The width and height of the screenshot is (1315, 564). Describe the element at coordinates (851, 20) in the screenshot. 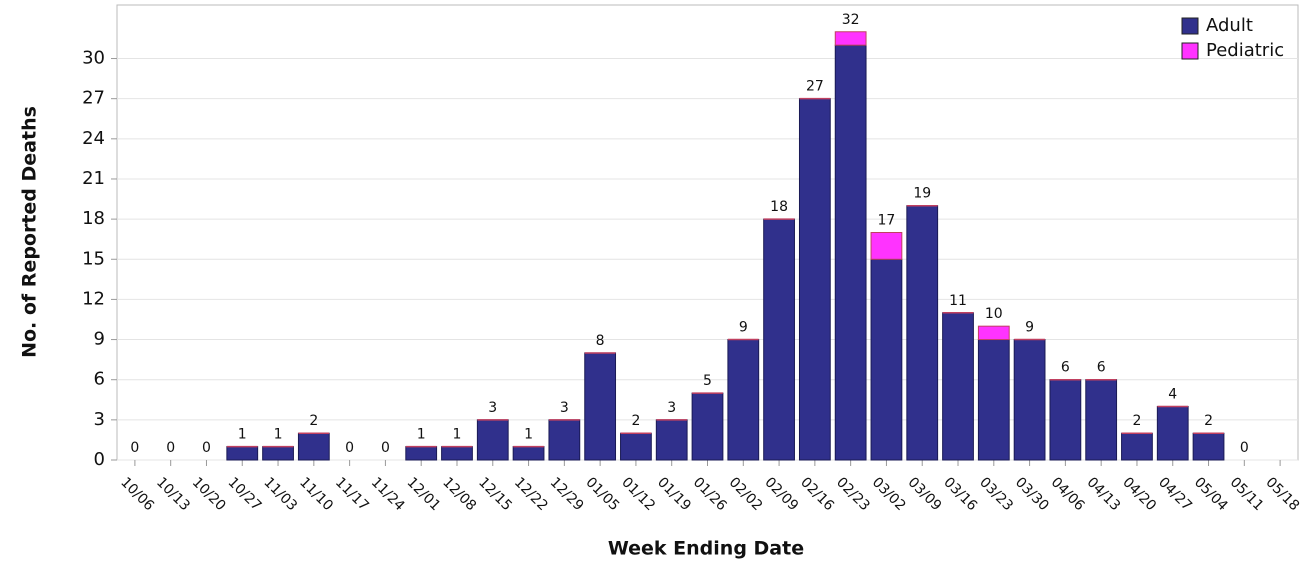

I see `value-label: 32` at that location.